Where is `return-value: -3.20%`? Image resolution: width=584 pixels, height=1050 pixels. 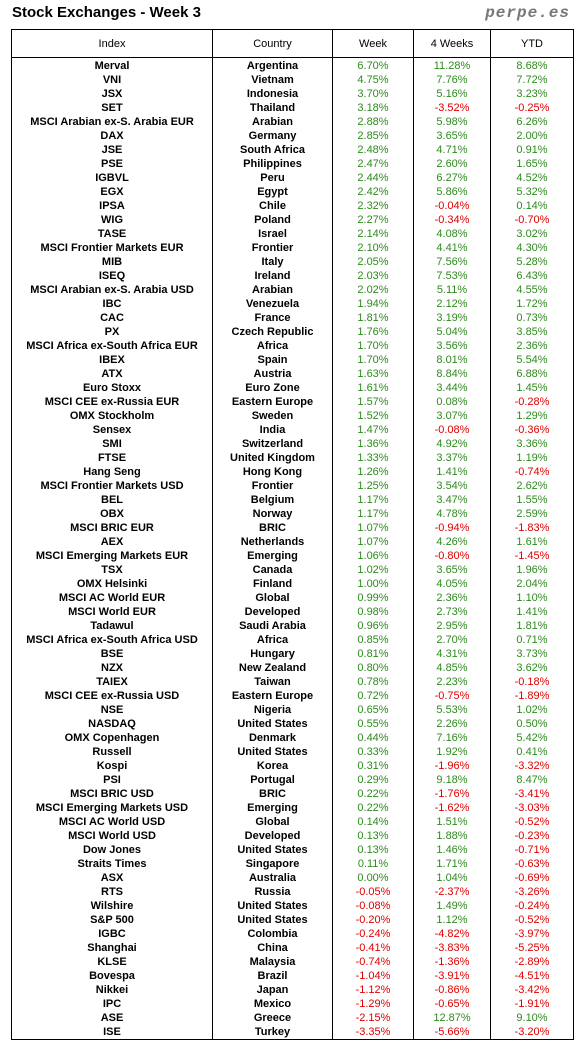 return-value: -3.20% is located at coordinates (532, 1032).